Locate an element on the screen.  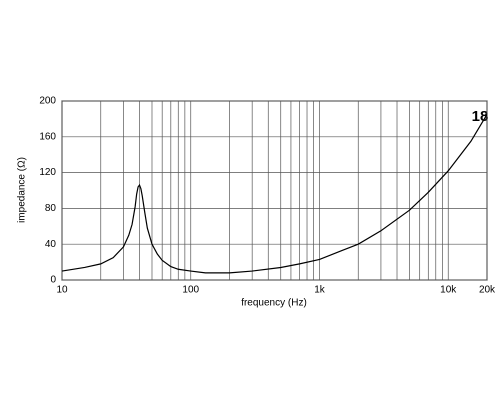
x-tick-label: 10k is located at coordinates (448, 290).